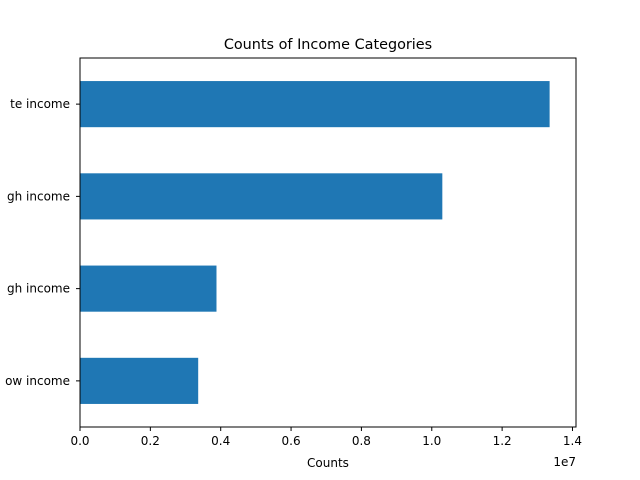 Image resolution: width=640 pixels, height=480 pixels. What do you see at coordinates (42, 242) in the screenshot?
I see `y-axis-ticks: te income gh income gh income ow income` at bounding box center [42, 242].